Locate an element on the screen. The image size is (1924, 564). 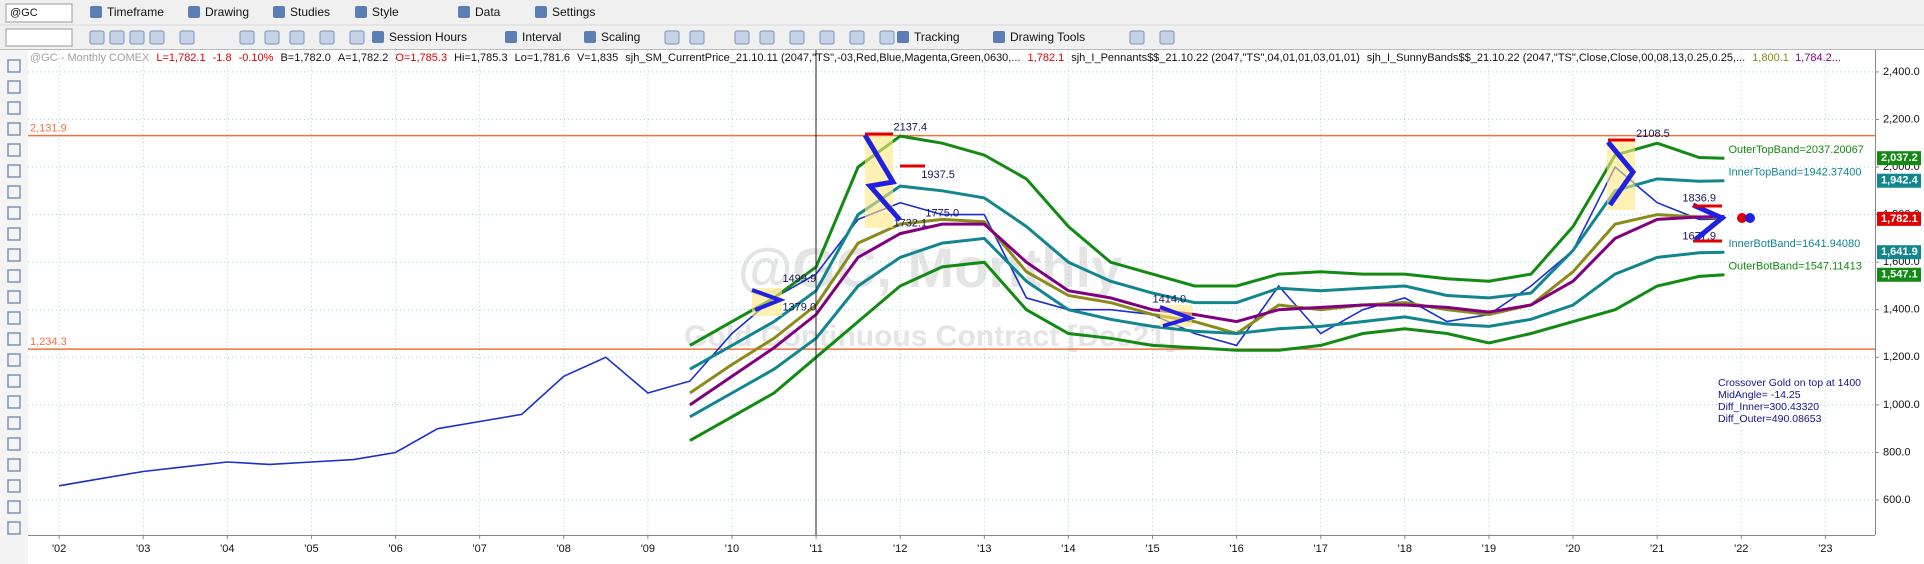
menu-button: Style is located at coordinates (385, 12).